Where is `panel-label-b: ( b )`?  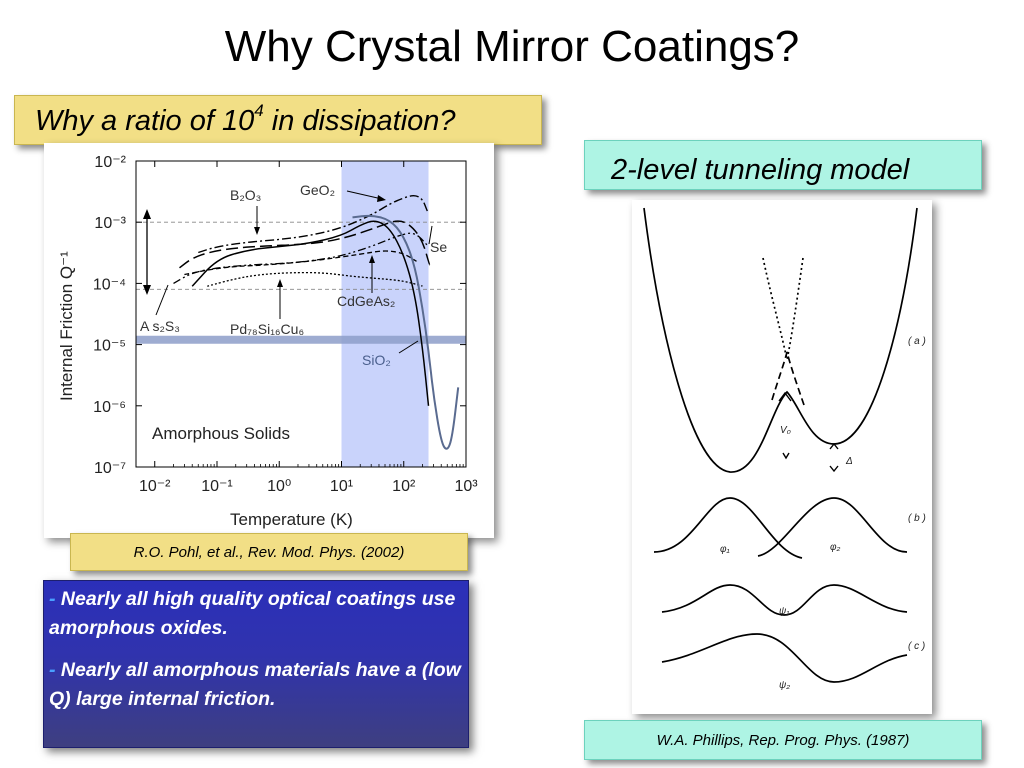
panel-label-b: ( b ) is located at coordinates (917, 518).